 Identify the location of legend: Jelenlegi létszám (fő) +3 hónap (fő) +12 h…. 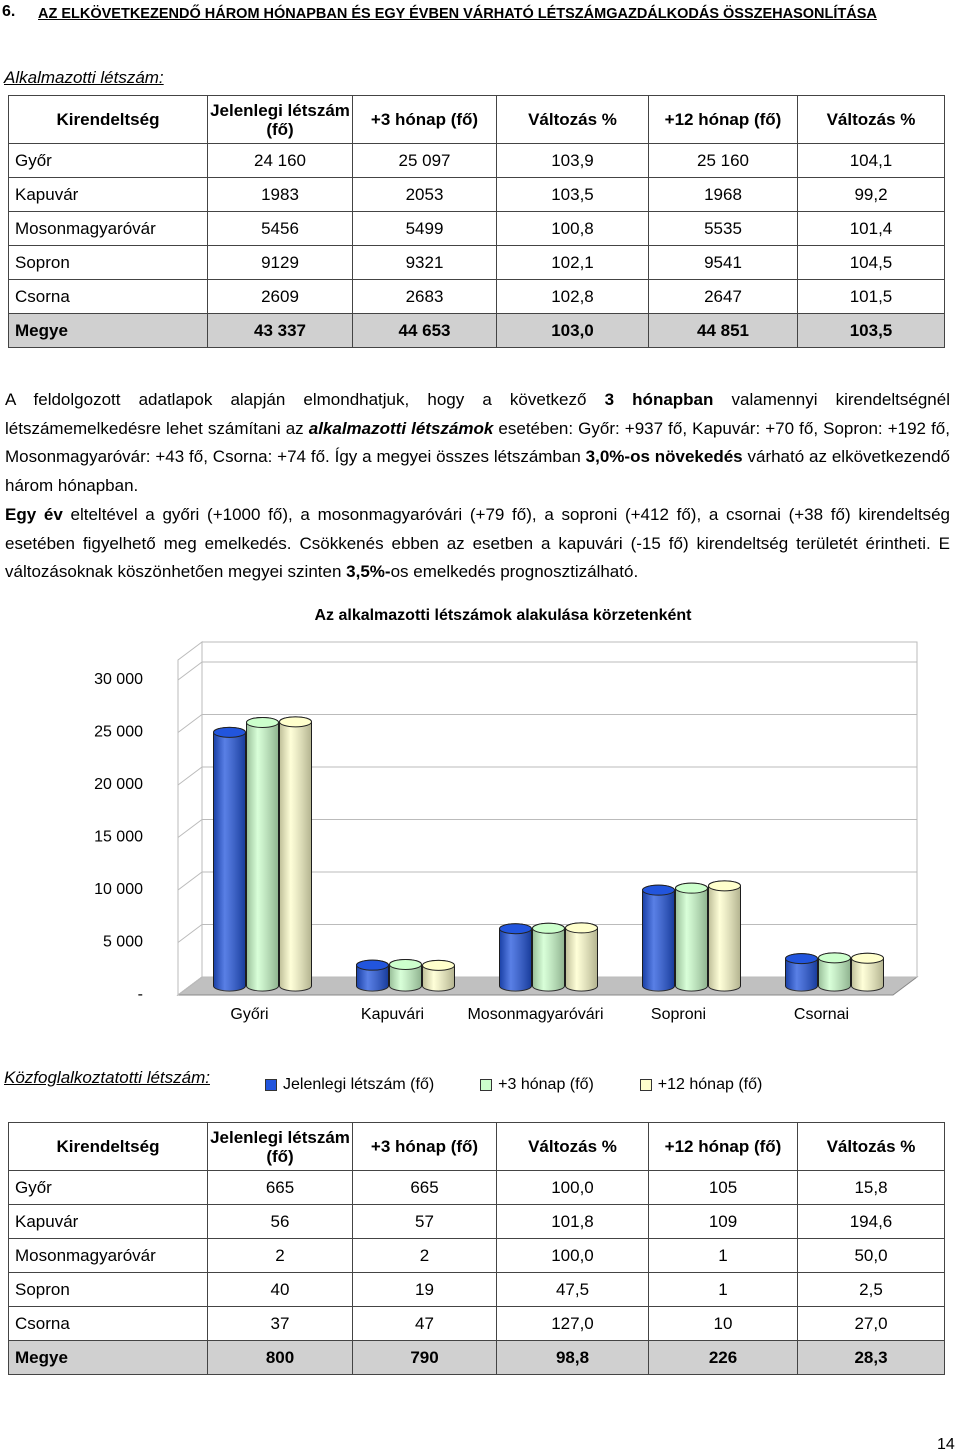
(536, 1085).